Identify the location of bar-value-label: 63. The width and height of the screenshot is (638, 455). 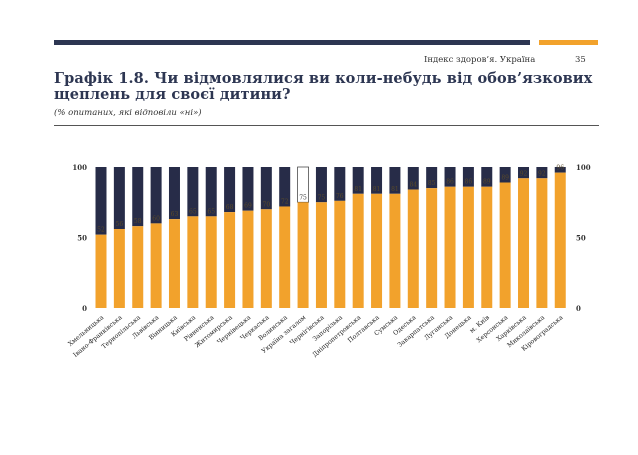
(175, 214).